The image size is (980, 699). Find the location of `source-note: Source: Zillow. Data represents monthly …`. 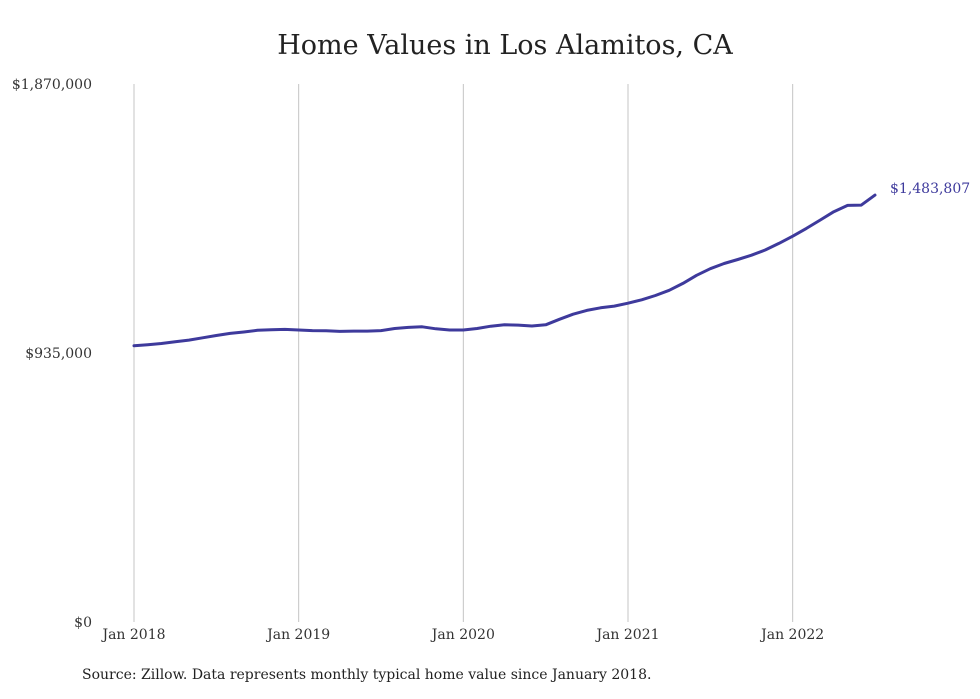

source-note: Source: Zillow. Data represents monthly … is located at coordinates (367, 675).